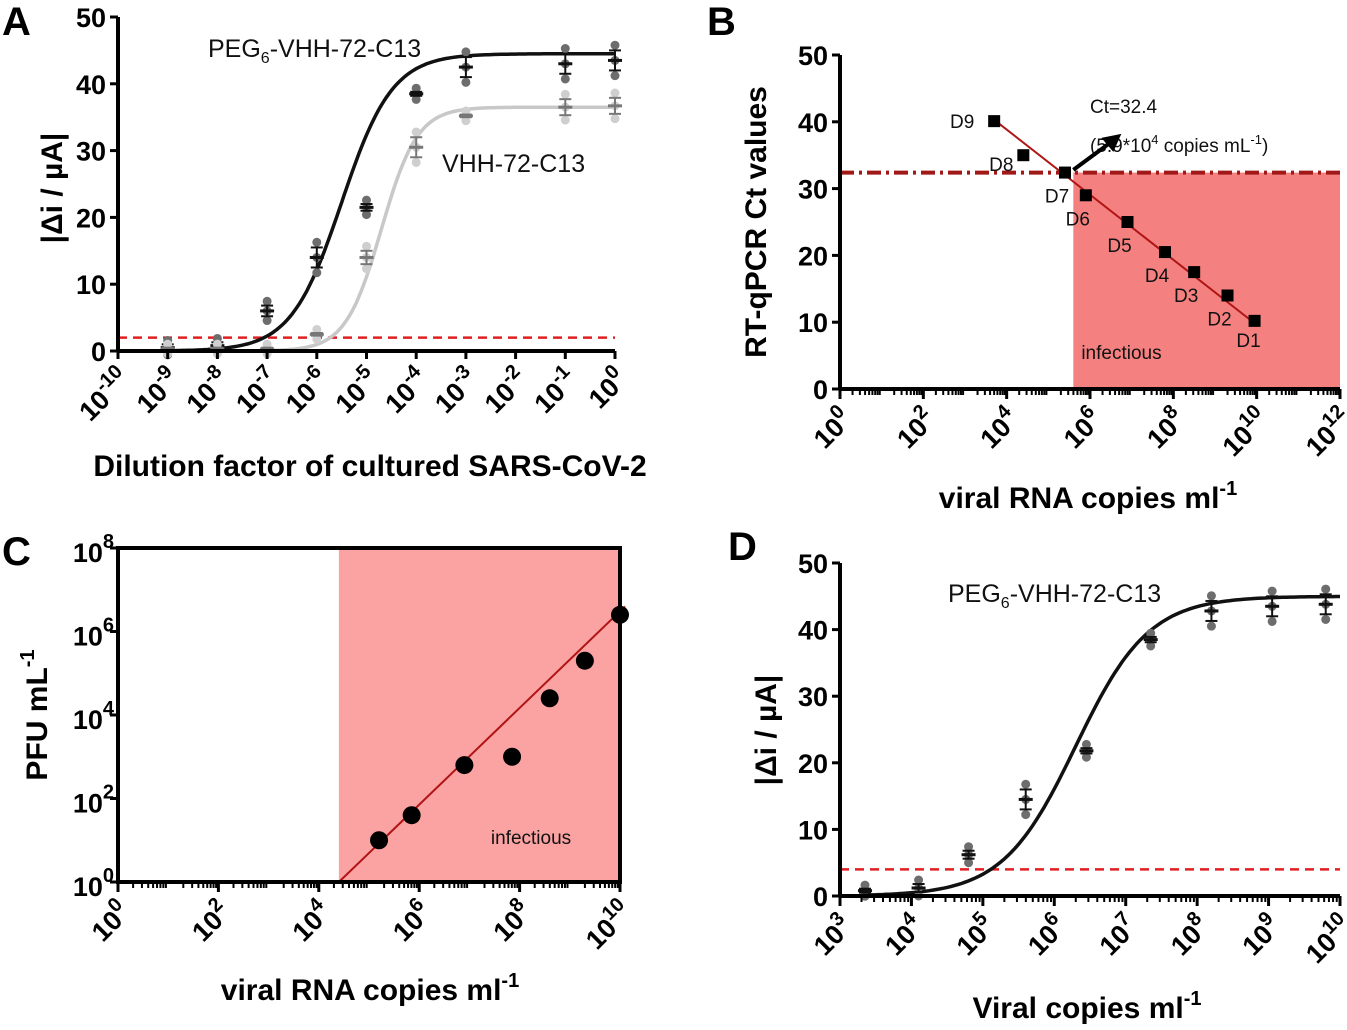 The image size is (1347, 1030). I want to click on y-tick-label-c: 10⁴, so click(94, 716).